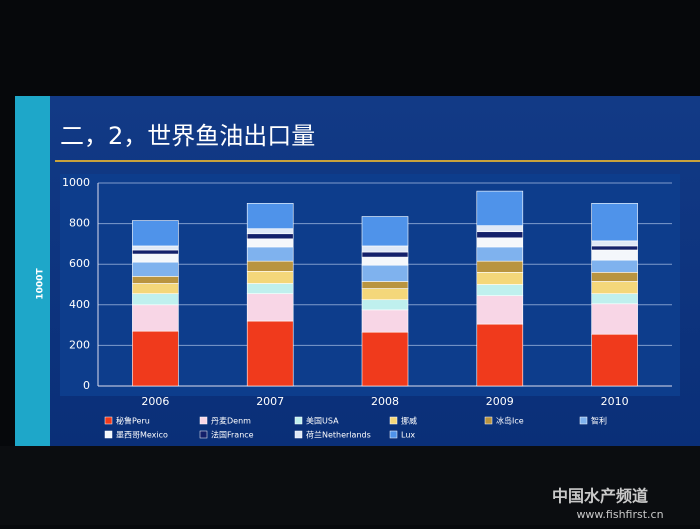 This screenshot has width=700, height=529. I want to click on chart-title: 二，2，世界鱼油出口量, so click(187, 136).